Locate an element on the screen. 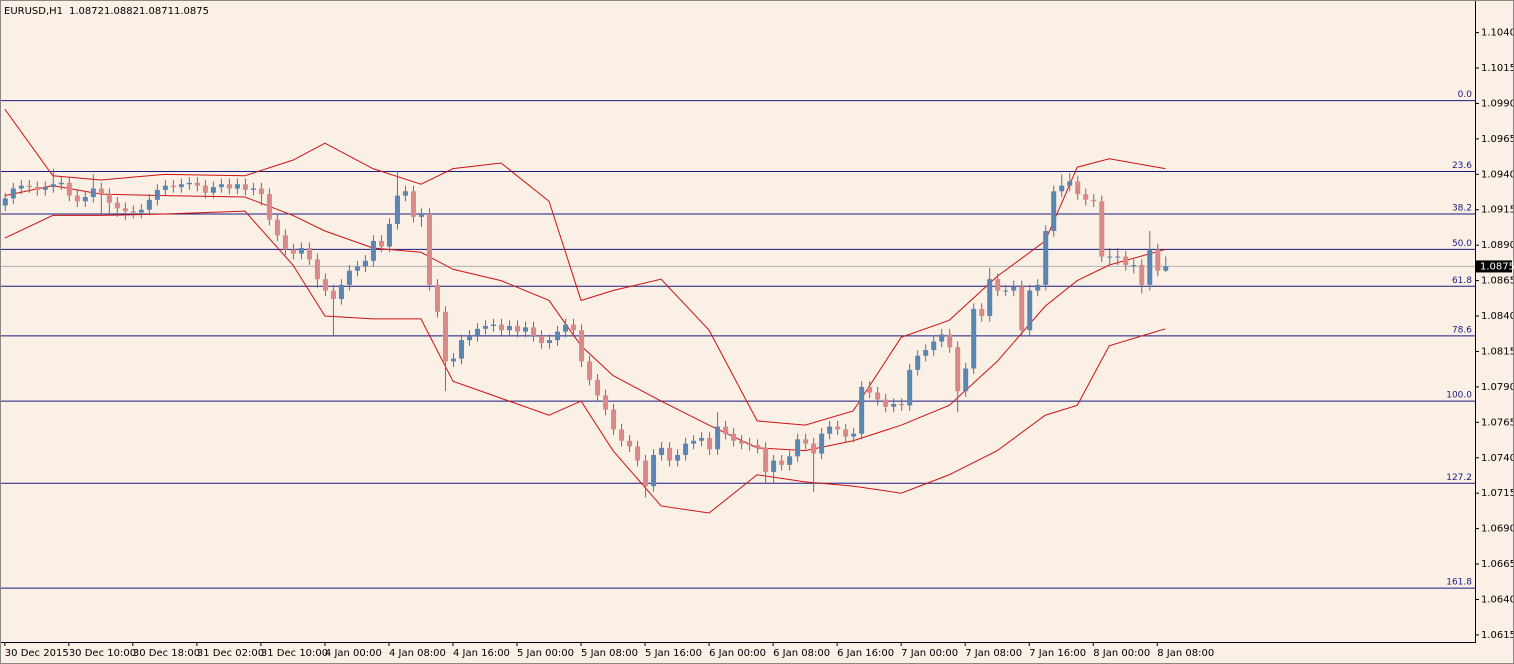 This screenshot has height=664, width=1514. x-tick-label: 31 Dec 10:00 is located at coordinates (294, 653).